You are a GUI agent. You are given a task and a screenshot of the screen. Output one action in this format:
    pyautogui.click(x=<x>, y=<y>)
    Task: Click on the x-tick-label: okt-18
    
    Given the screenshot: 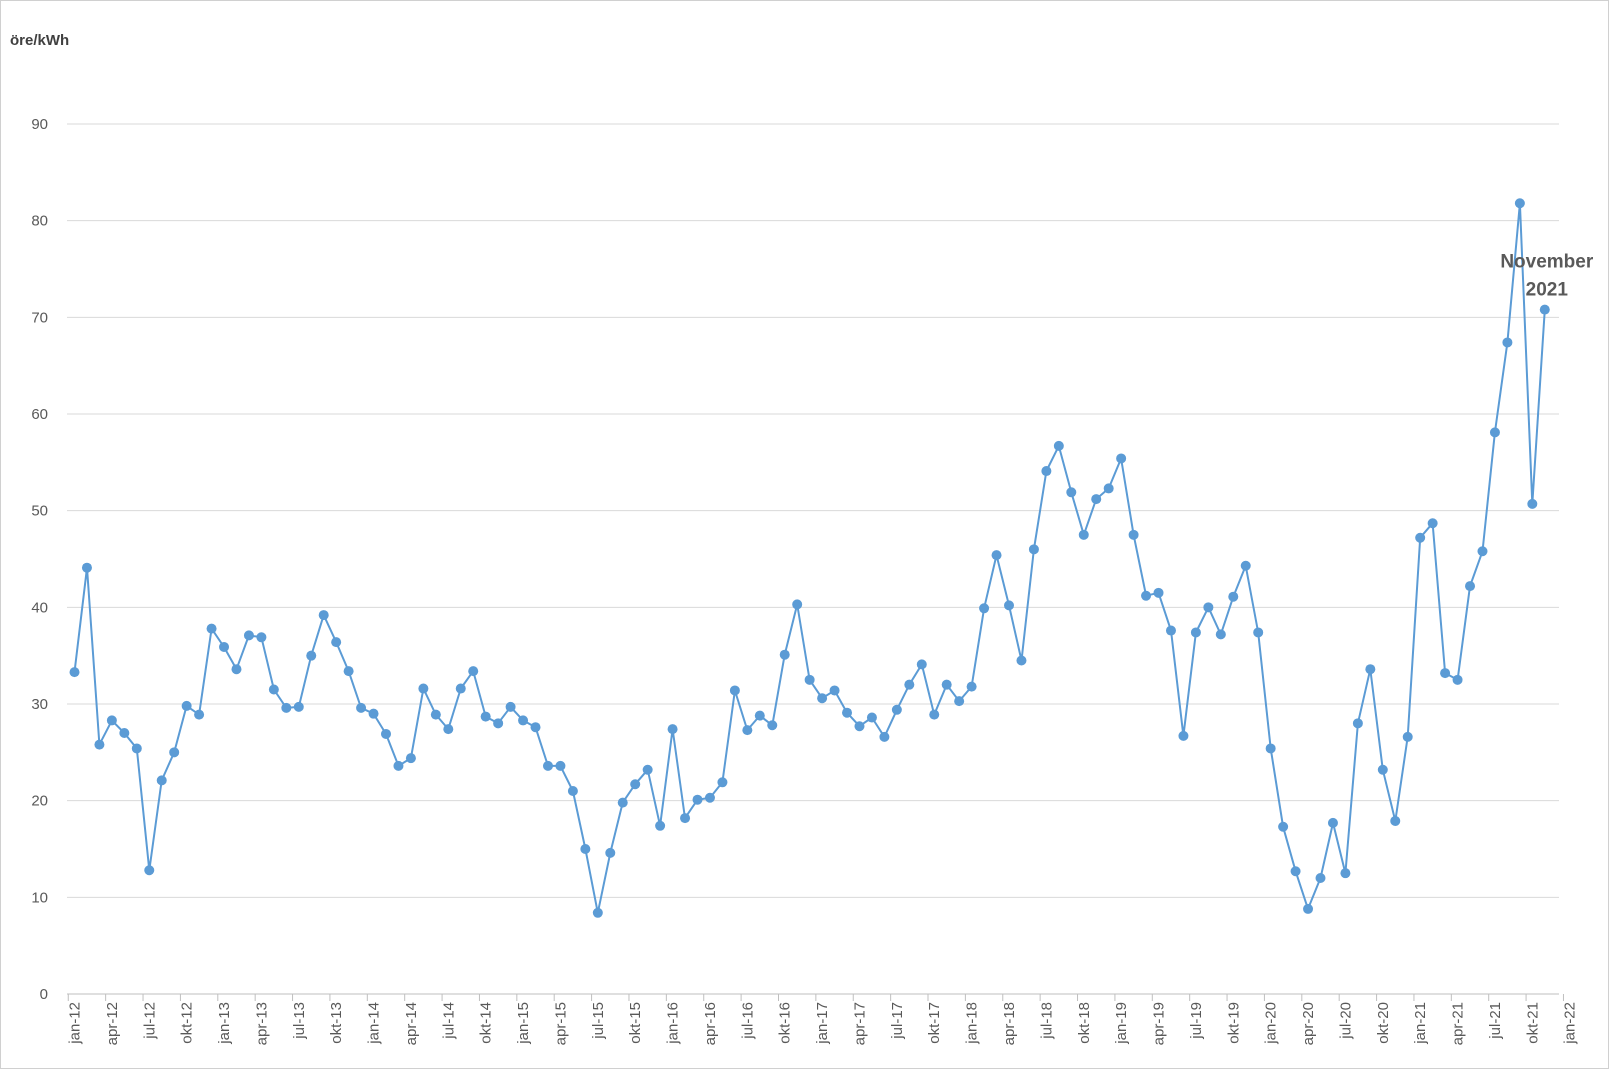 What is the action you would take?
    pyautogui.click(x=1084, y=1023)
    